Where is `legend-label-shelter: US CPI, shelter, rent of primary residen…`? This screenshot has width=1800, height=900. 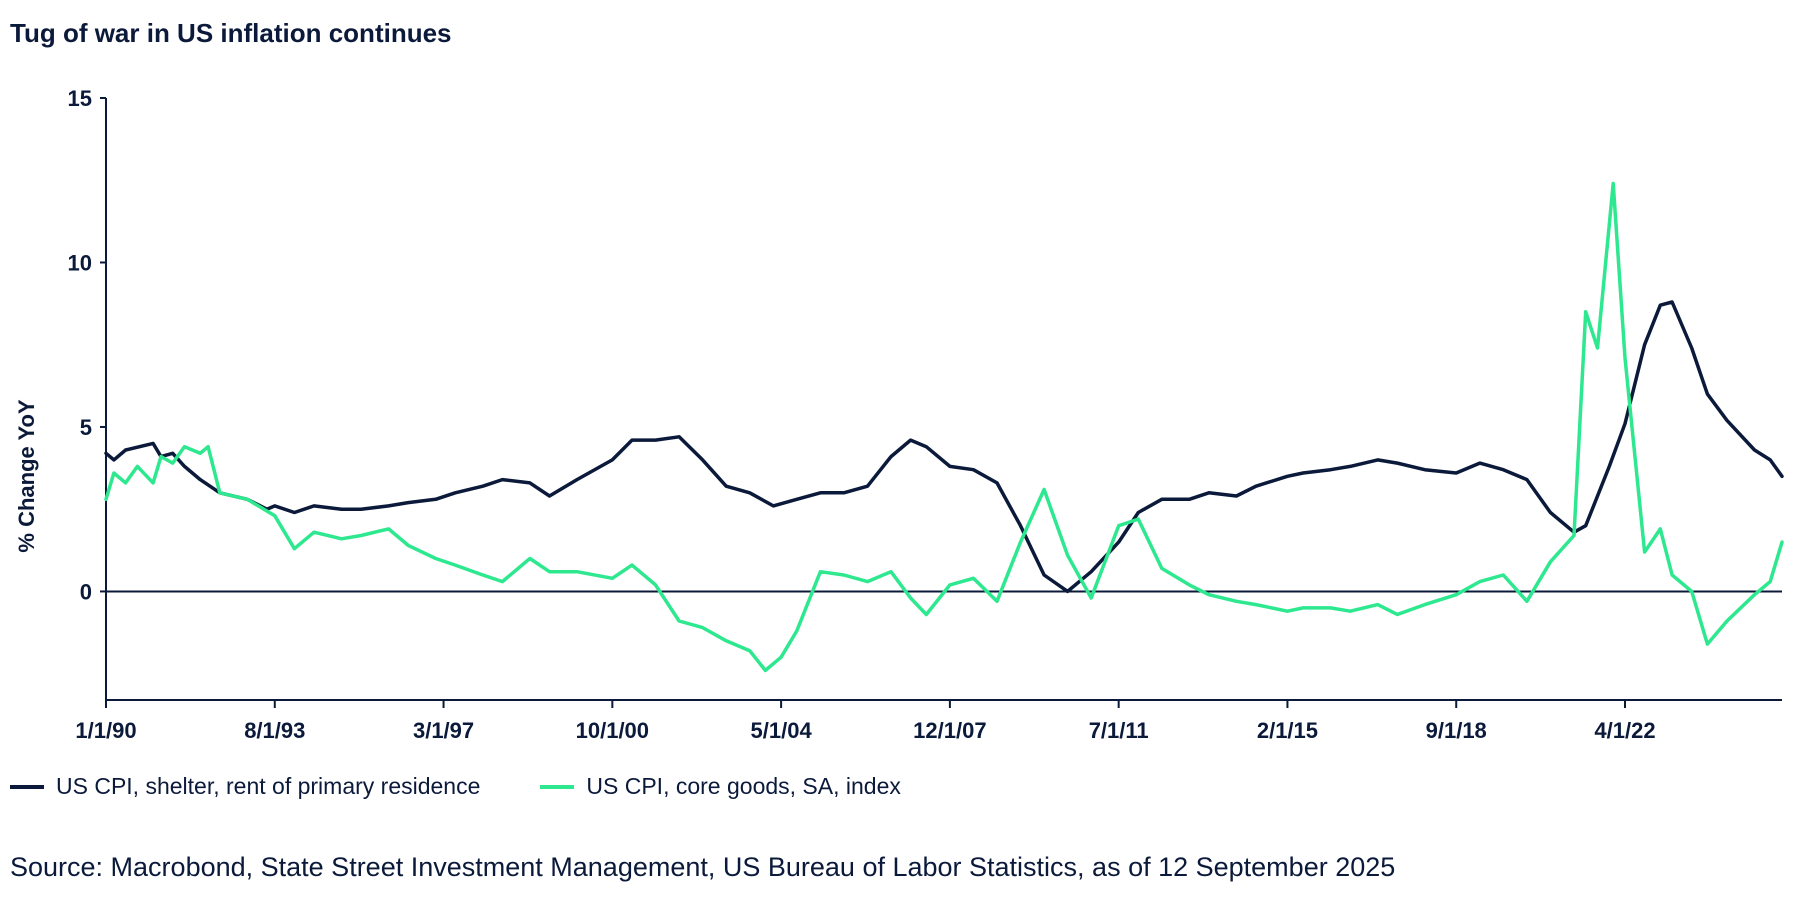 legend-label-shelter: US CPI, shelter, rent of primary residen… is located at coordinates (268, 786).